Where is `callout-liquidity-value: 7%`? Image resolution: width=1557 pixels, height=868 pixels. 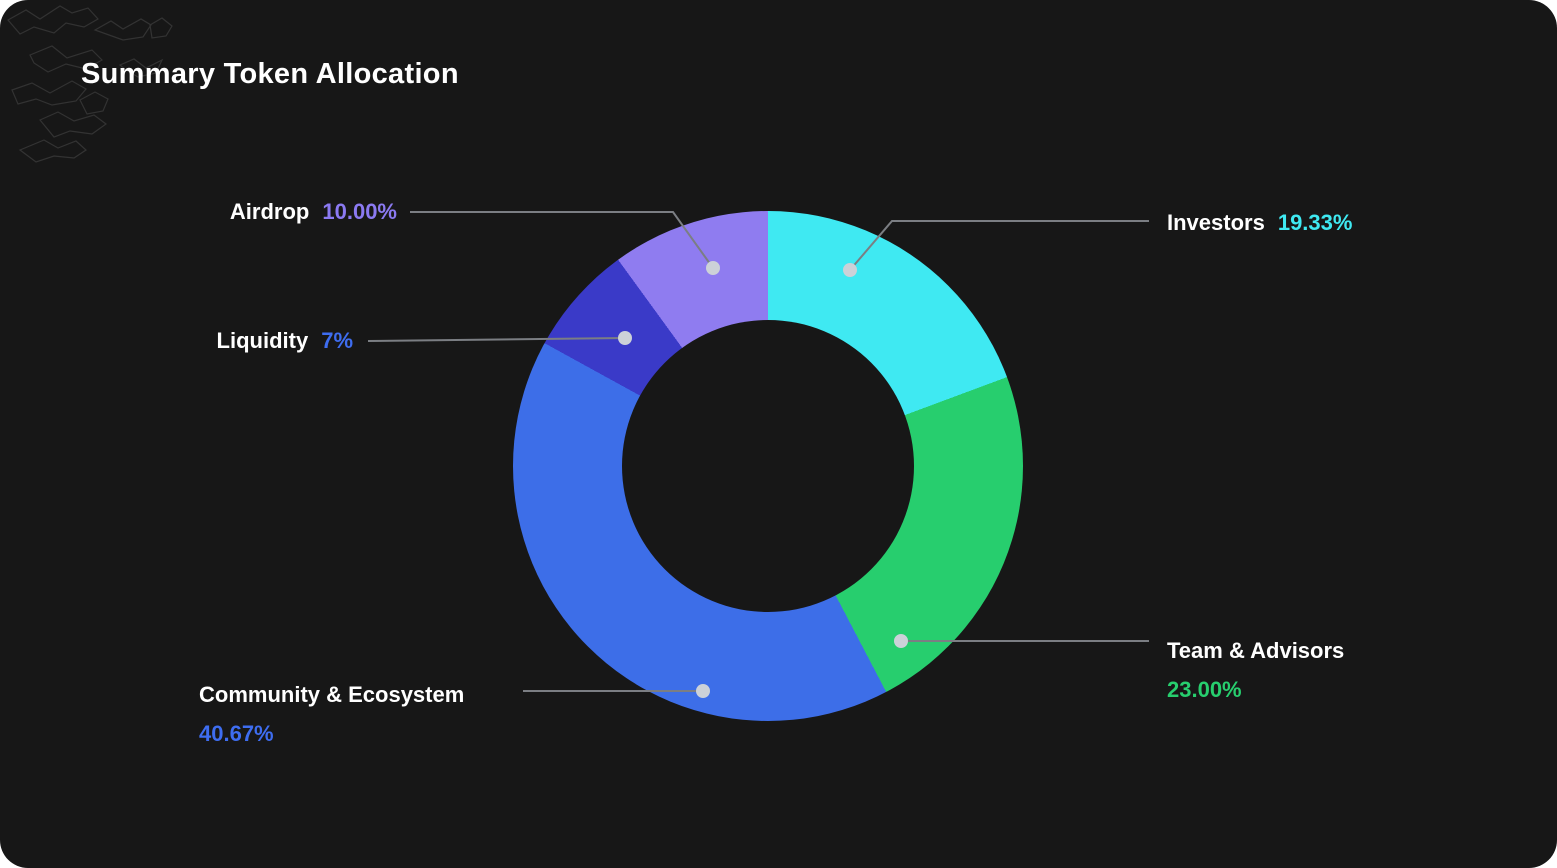 callout-liquidity-value: 7% is located at coordinates (337, 340).